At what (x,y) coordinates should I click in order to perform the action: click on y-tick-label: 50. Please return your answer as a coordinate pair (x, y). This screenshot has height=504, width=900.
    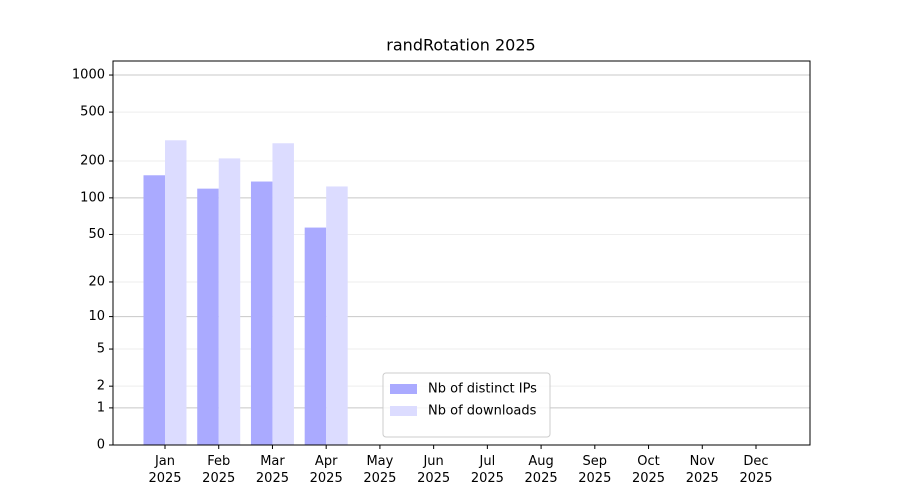
    Looking at the image, I should click on (96, 234).